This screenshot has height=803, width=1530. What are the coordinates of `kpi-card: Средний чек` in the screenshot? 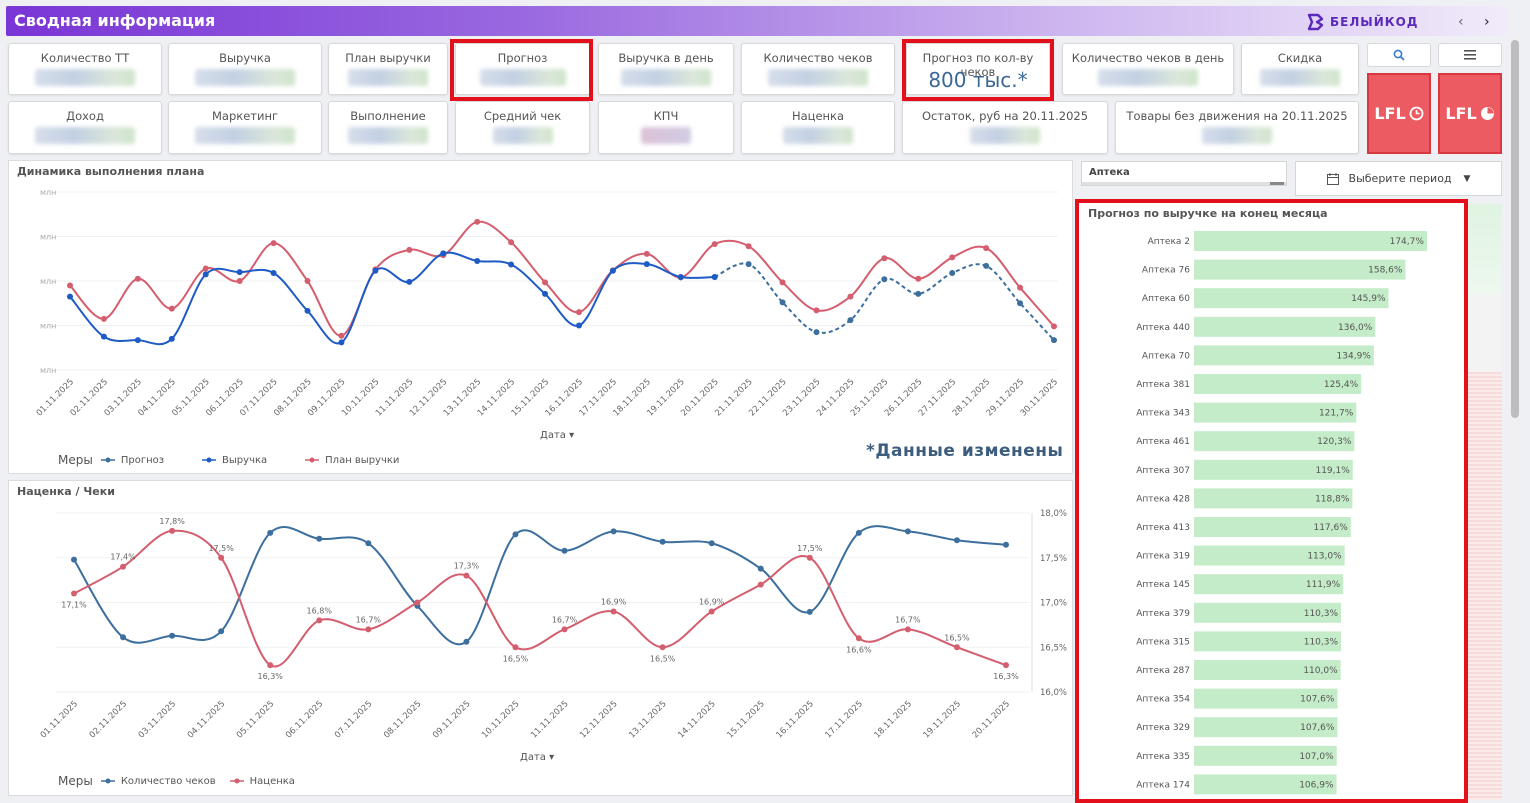 It's located at (522, 127).